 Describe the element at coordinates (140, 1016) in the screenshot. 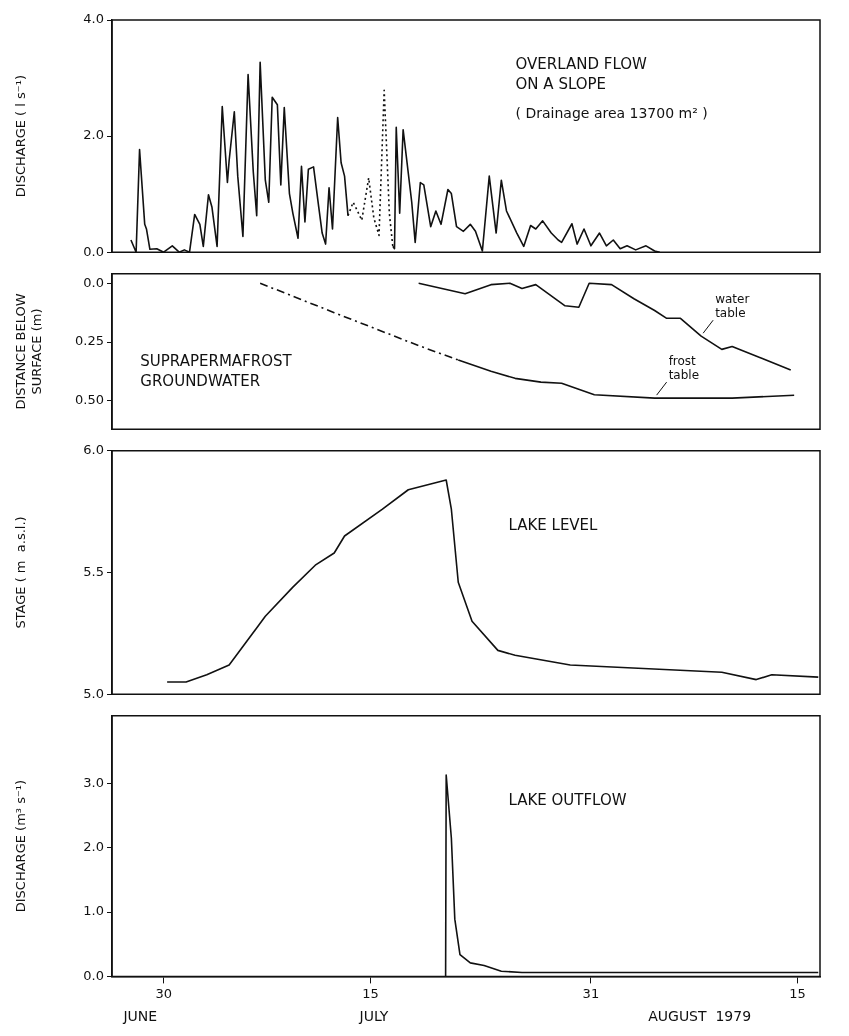

I see `text: JUNE` at that location.